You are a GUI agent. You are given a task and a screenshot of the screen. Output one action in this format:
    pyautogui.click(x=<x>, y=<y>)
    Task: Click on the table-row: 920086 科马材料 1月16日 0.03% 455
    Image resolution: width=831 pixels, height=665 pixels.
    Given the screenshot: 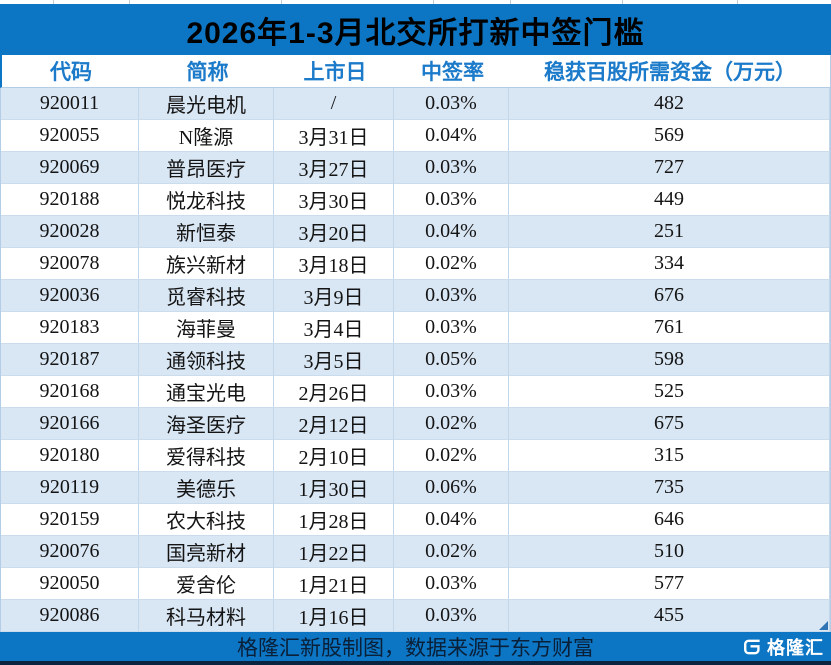 What is the action you would take?
    pyautogui.click(x=415, y=616)
    